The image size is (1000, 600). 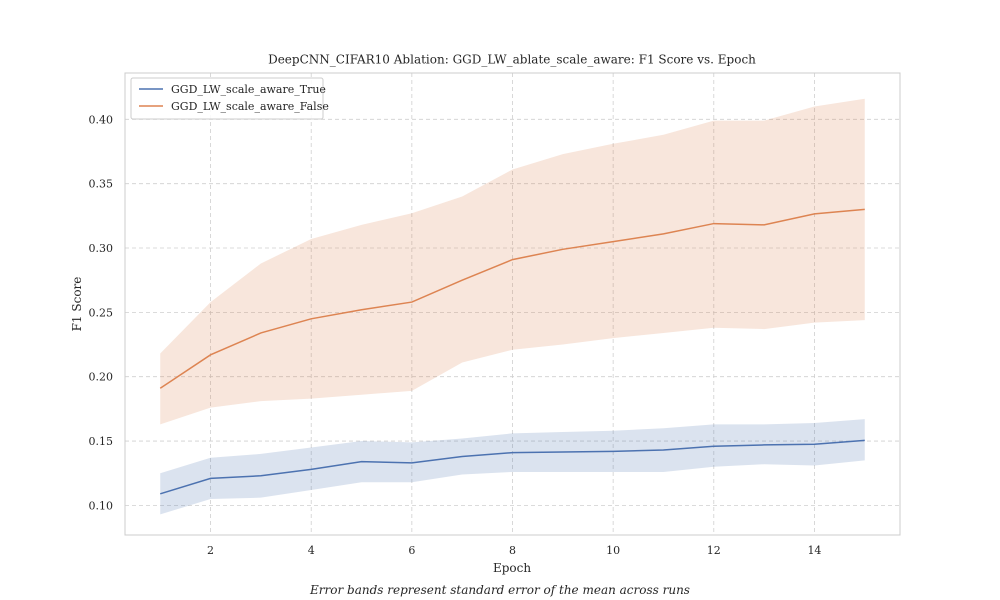 I want to click on legend-label-true: GGD_LW_scale_aware_True, so click(x=248, y=89).